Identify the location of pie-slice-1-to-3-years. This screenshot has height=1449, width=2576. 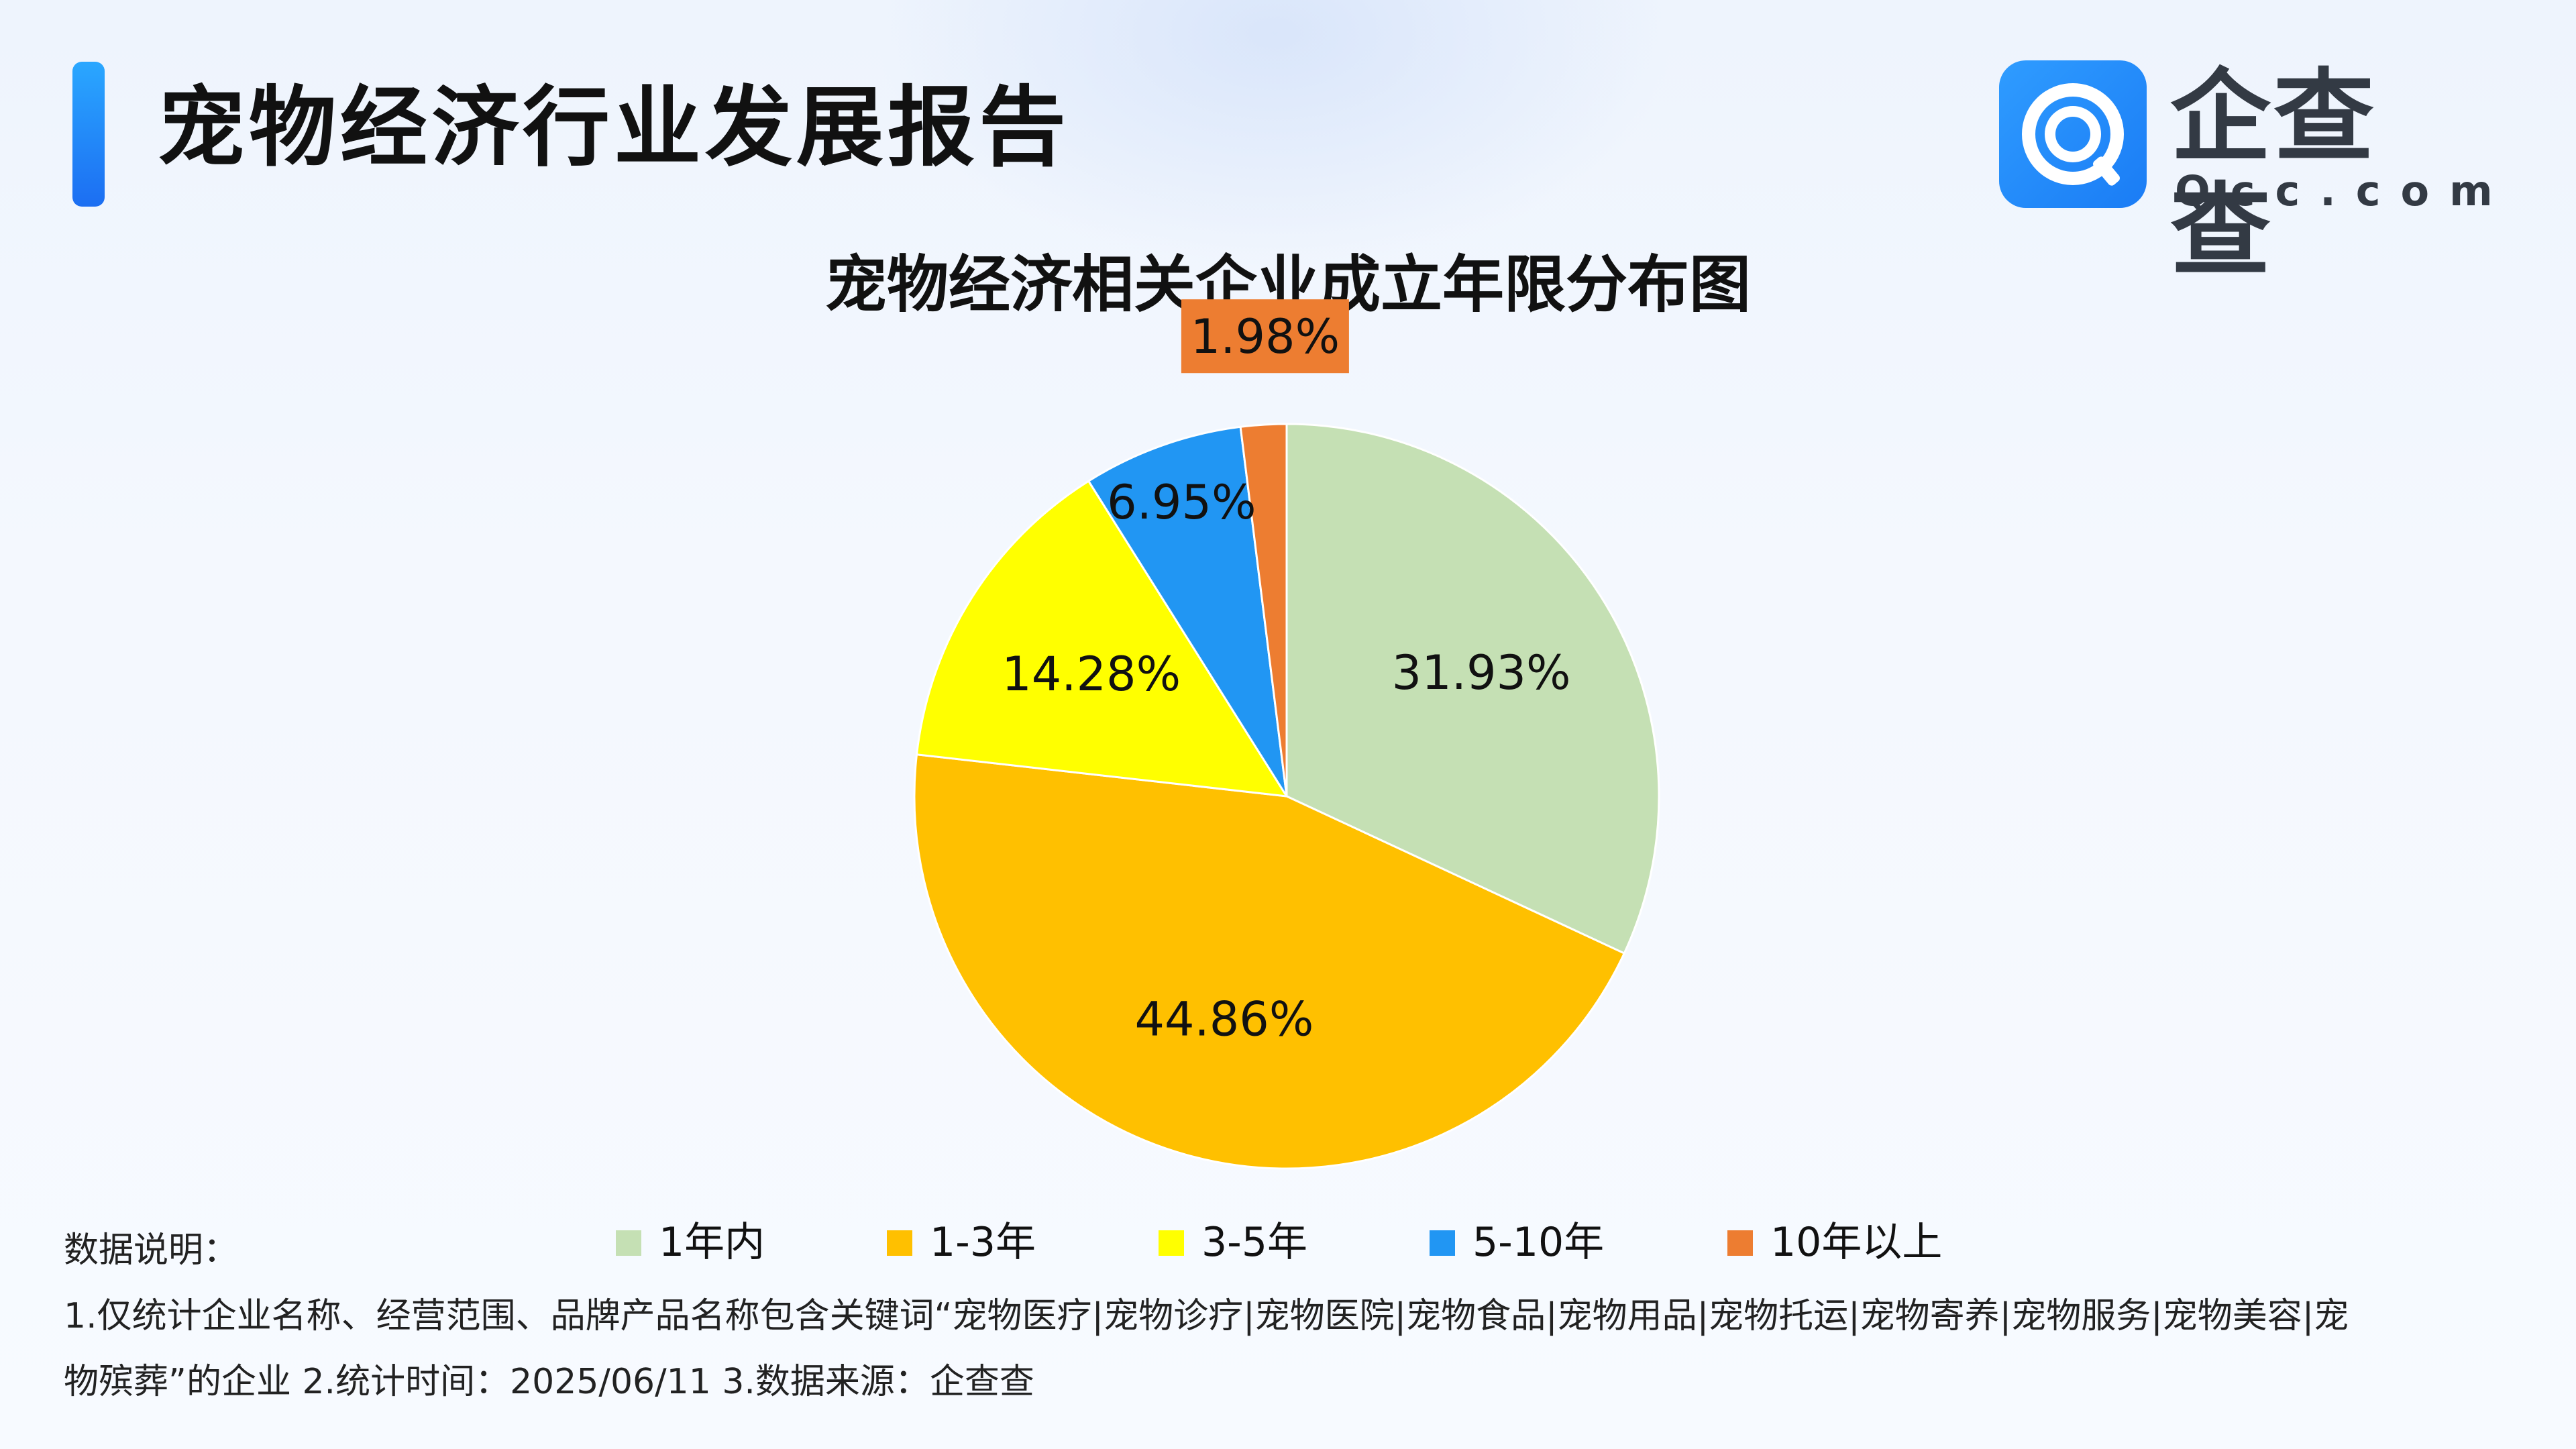
(1269, 961).